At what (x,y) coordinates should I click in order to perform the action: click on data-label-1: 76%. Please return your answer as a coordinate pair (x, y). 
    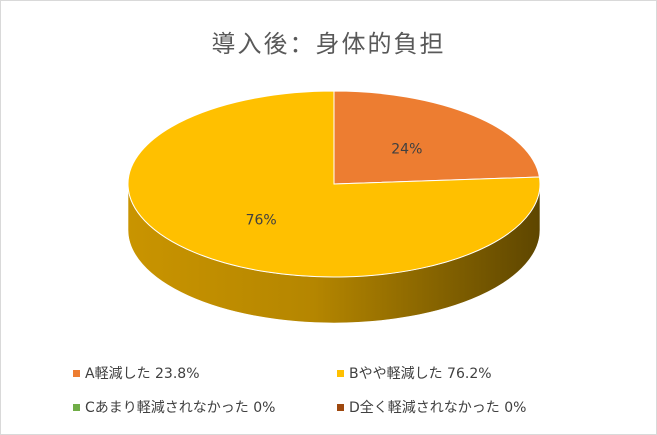
    Looking at the image, I should click on (261, 220).